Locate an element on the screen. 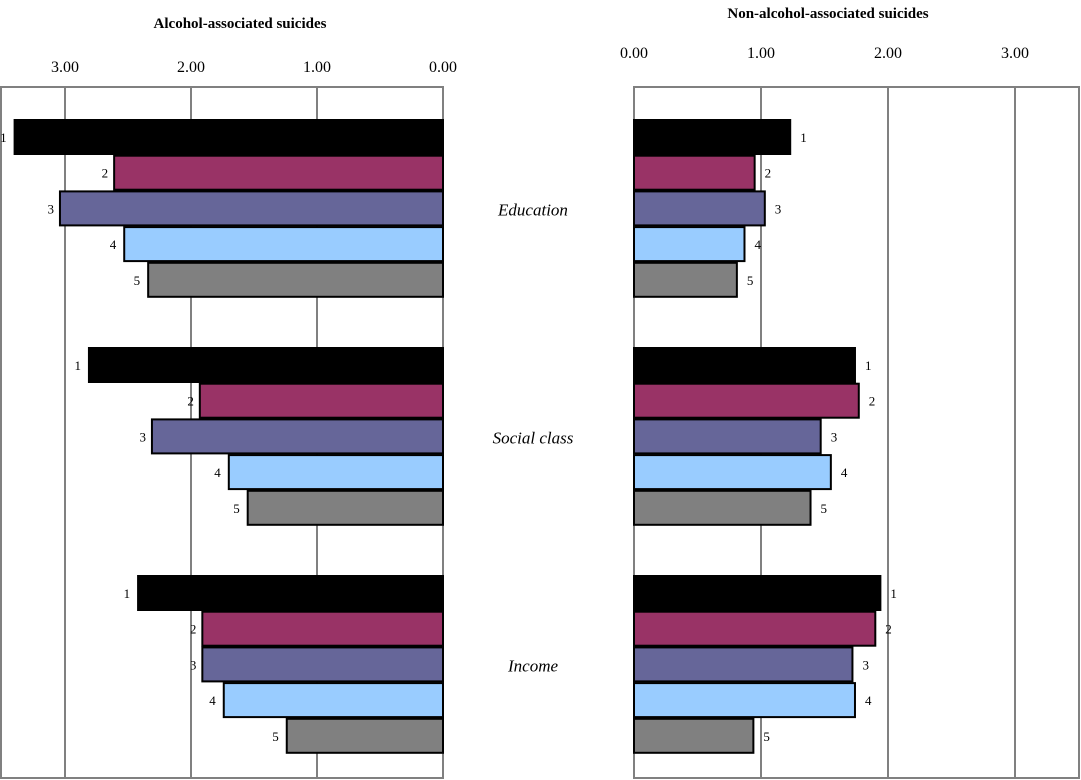 The height and width of the screenshot is (780, 1081). category-label: Social class is located at coordinates (533, 437).